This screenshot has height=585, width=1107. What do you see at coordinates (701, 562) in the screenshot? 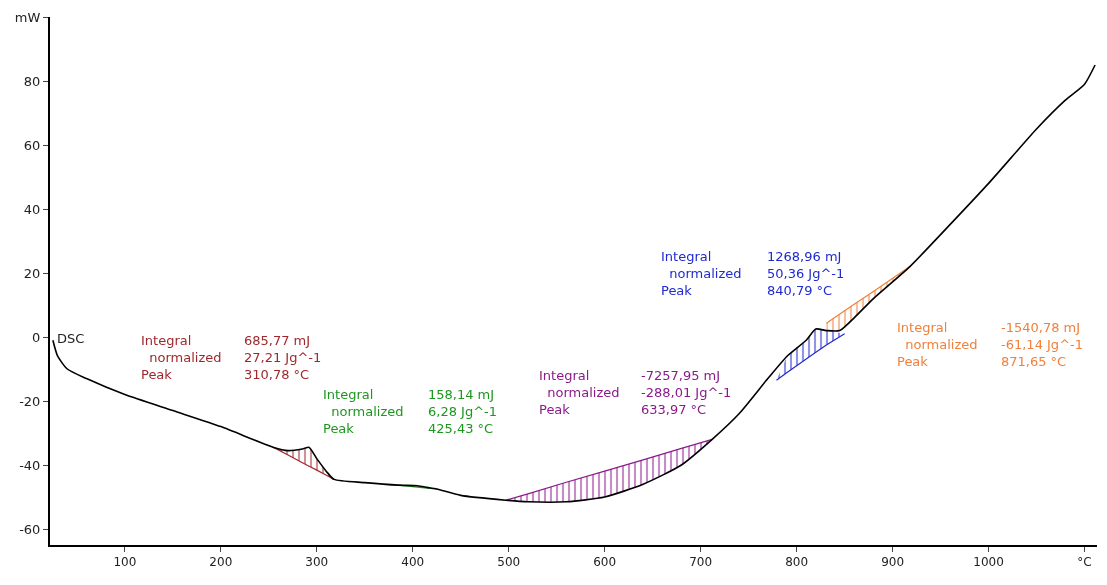
I see `x-tick-label: 700` at bounding box center [701, 562].